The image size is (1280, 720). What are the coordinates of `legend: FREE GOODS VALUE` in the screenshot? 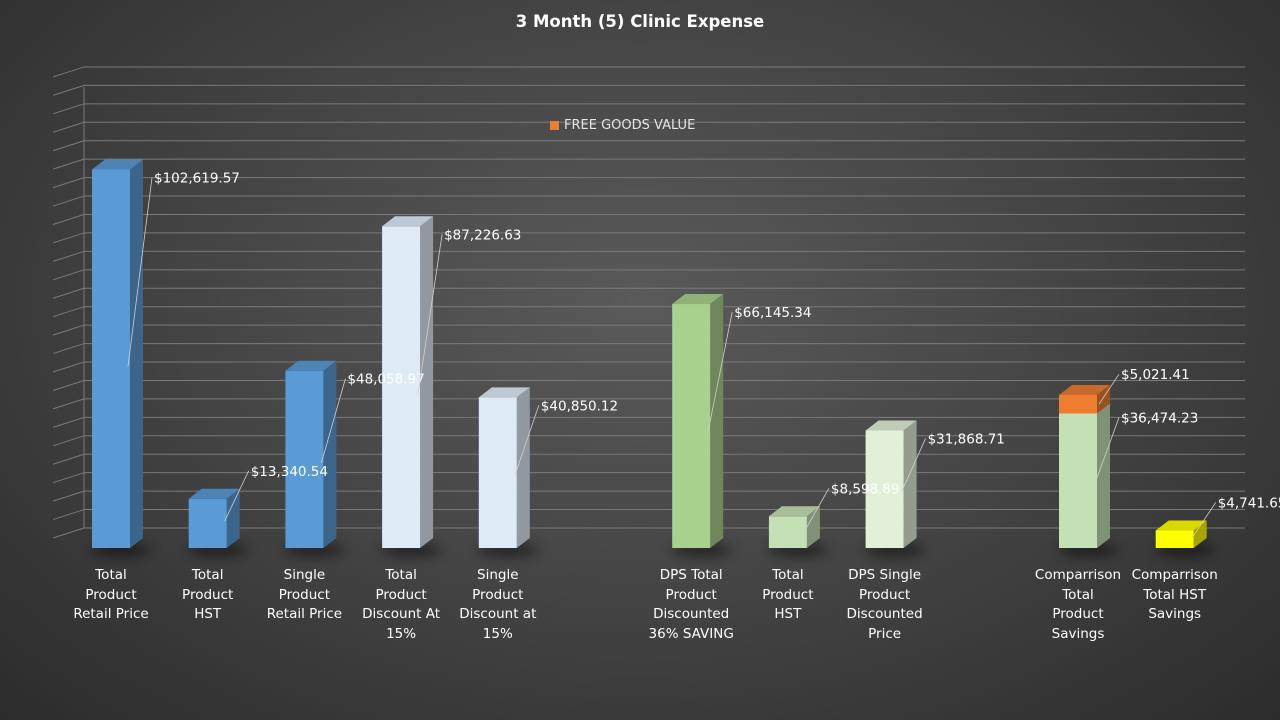 It's located at (622, 125).